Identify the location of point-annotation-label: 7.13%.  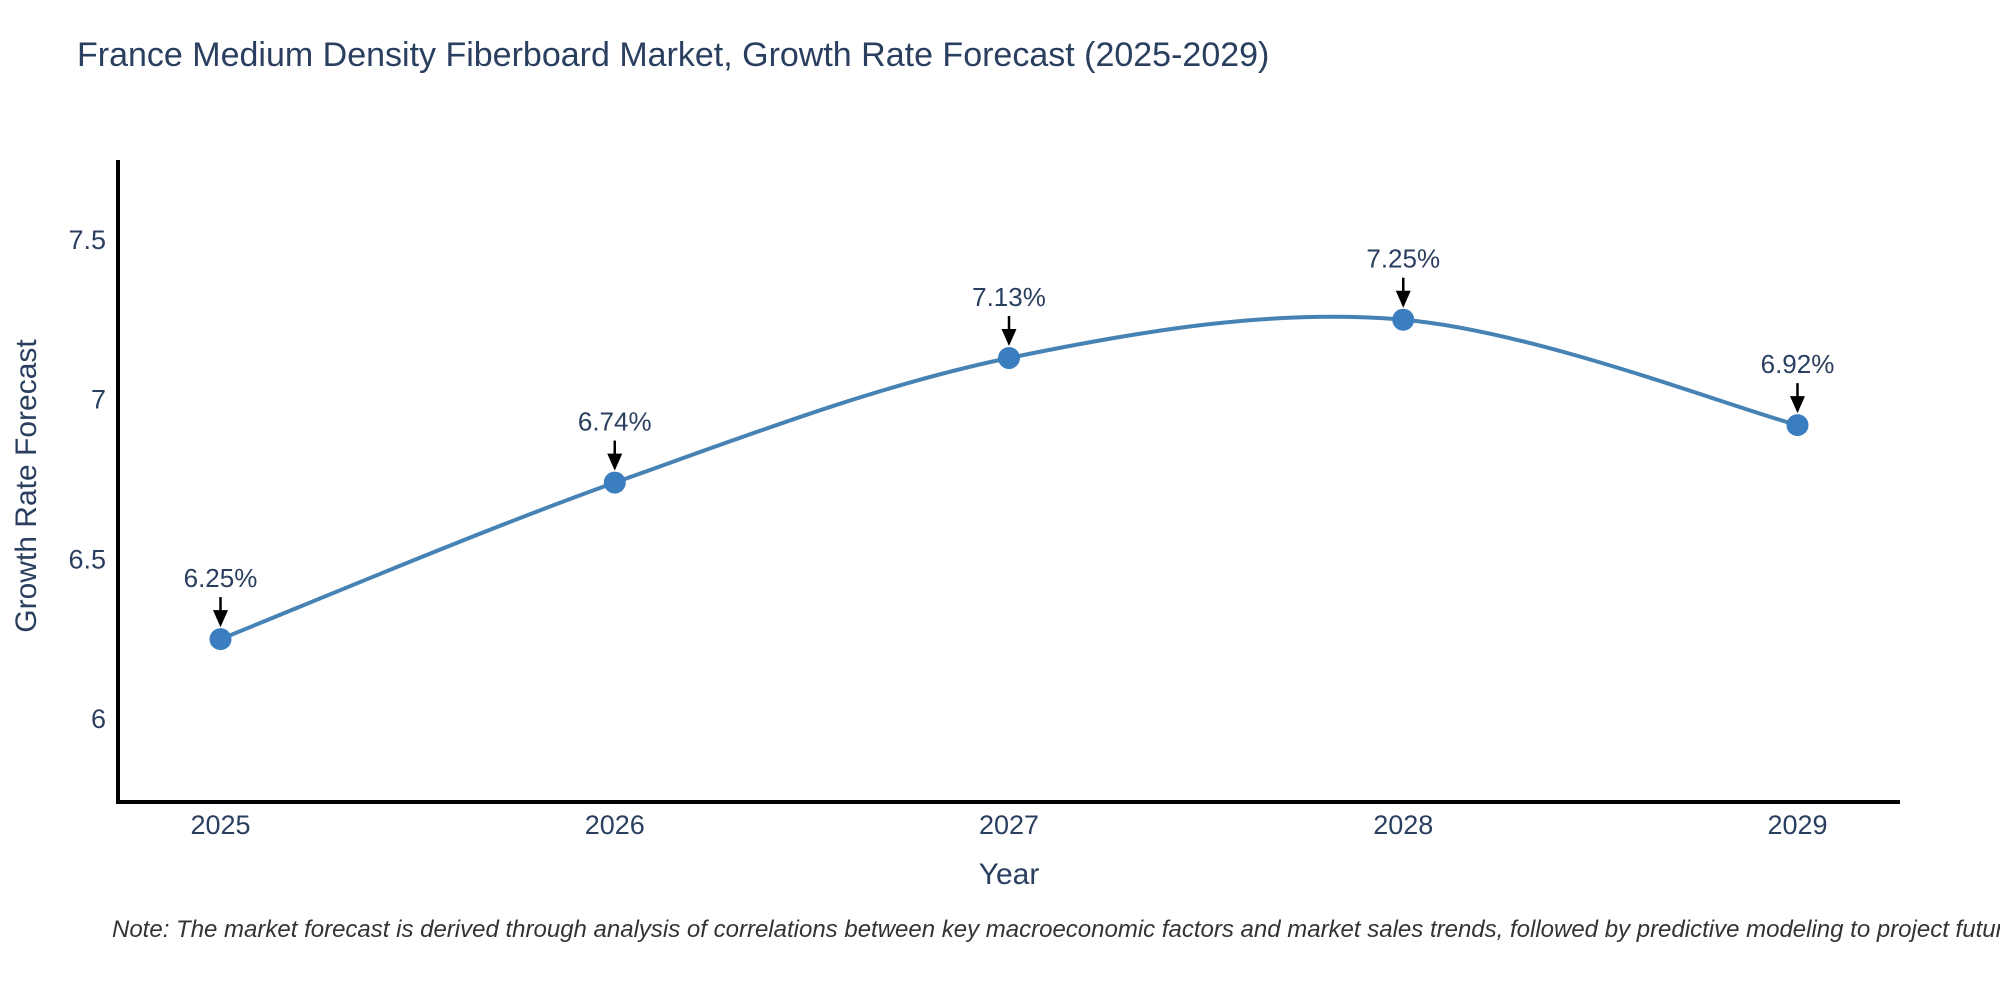
(1009, 297).